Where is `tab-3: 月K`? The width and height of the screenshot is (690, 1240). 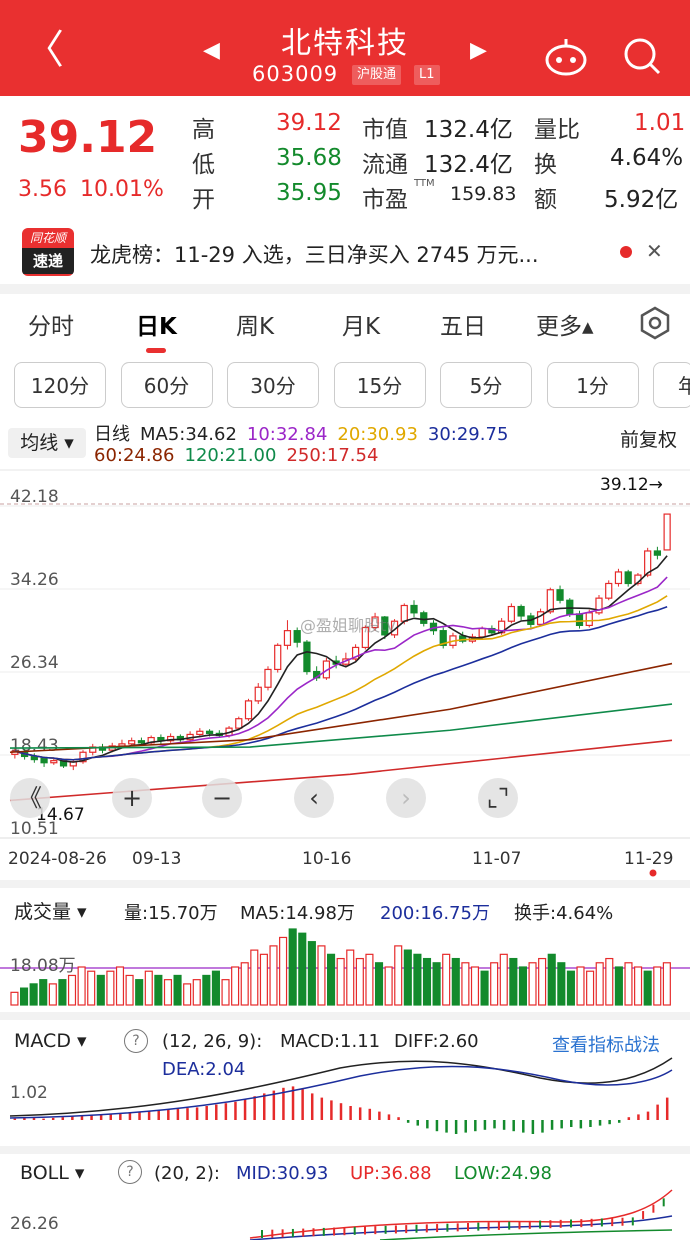 tab-3: 月K is located at coordinates (361, 327).